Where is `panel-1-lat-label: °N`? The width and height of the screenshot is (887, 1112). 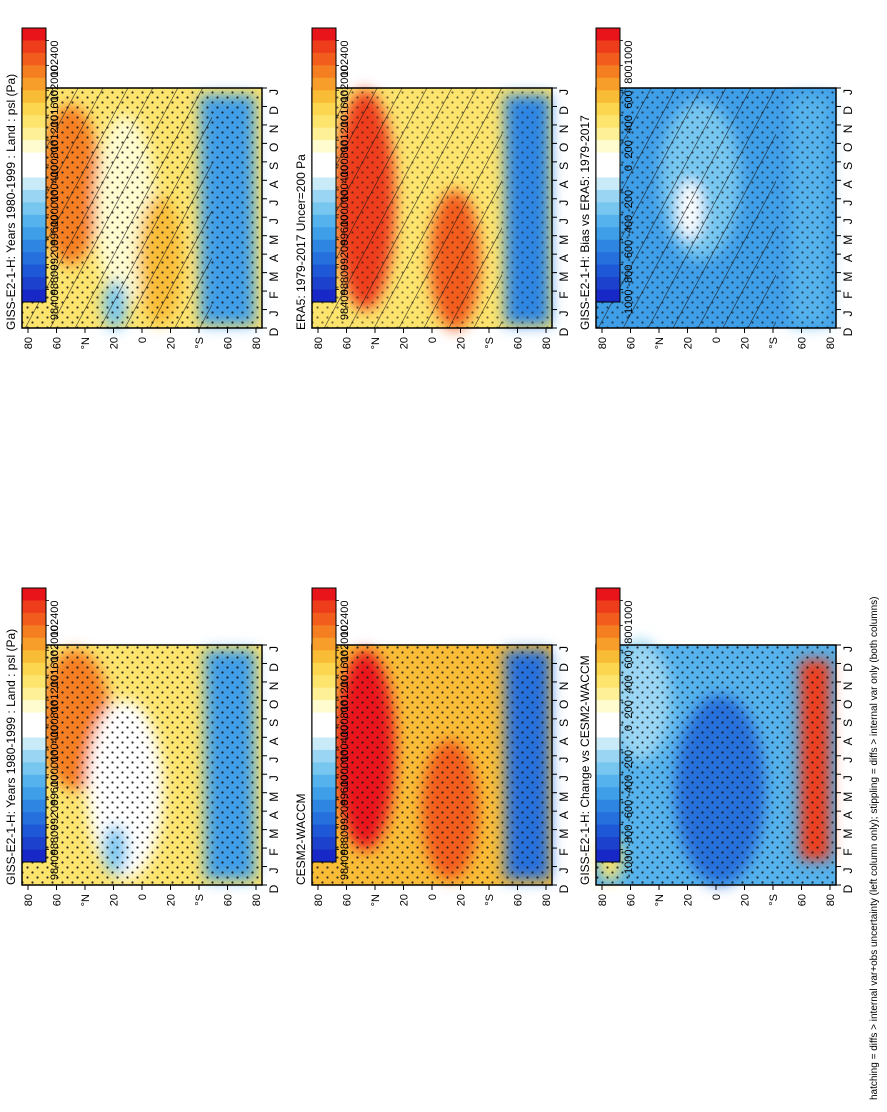
panel-1-lat-label: °N is located at coordinates (86, 343).